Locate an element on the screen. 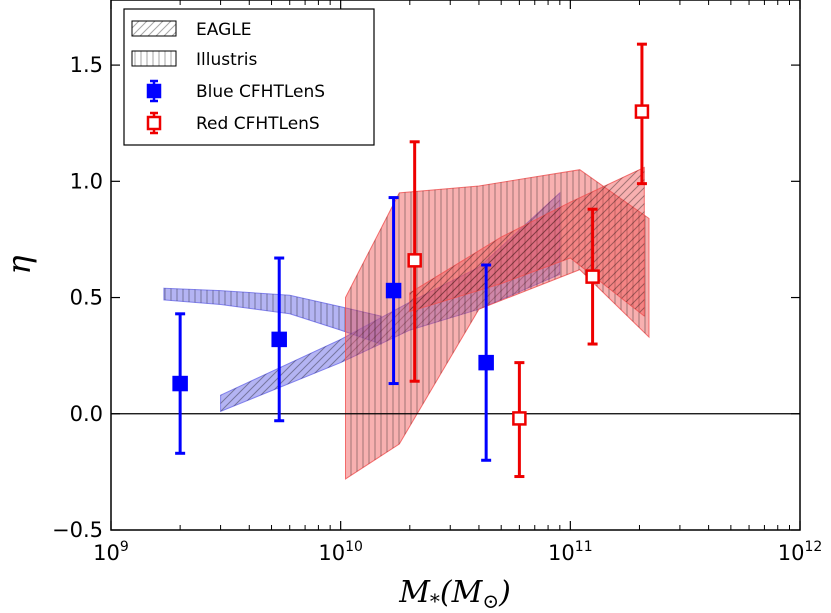  x-tick-label: 109 is located at coordinates (111, 552).